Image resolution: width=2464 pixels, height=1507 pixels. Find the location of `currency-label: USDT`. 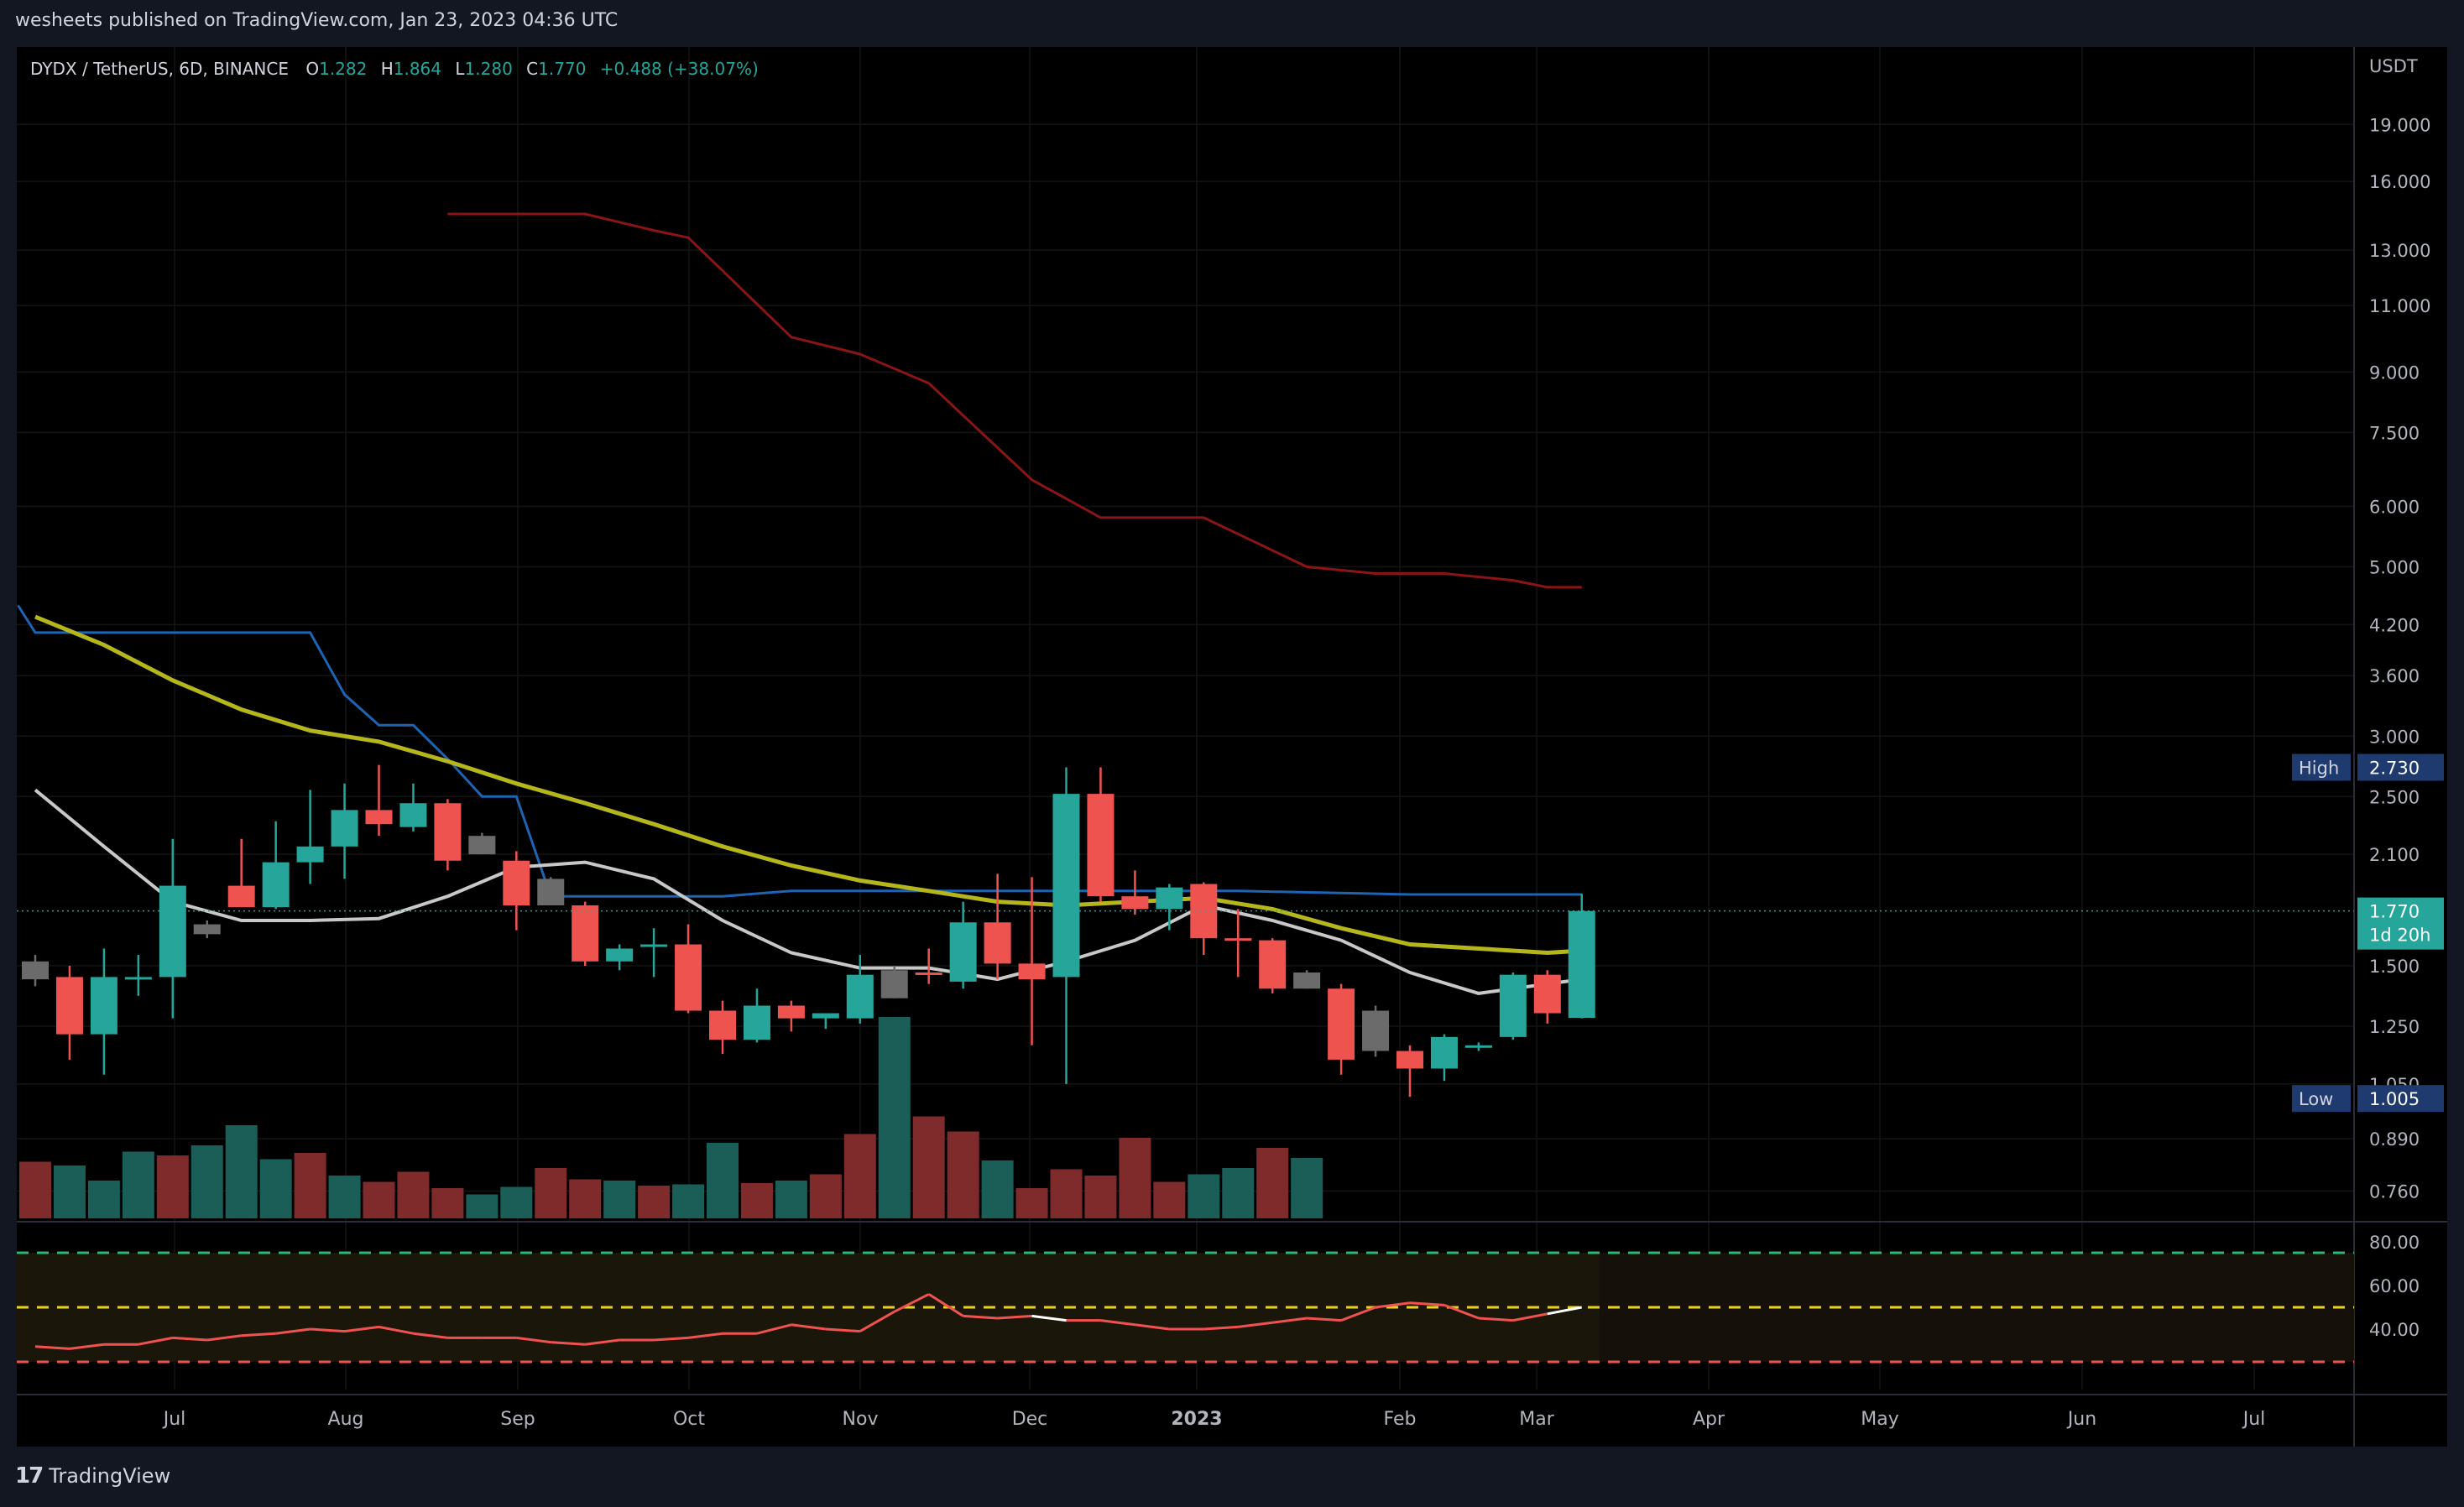

currency-label: USDT is located at coordinates (2393, 66).